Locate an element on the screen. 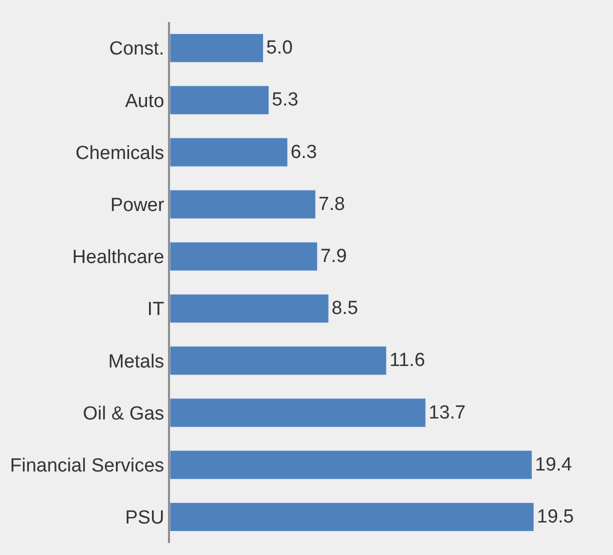 The width and height of the screenshot is (613, 555). y-tick-label: Chemicals is located at coordinates (119, 153).